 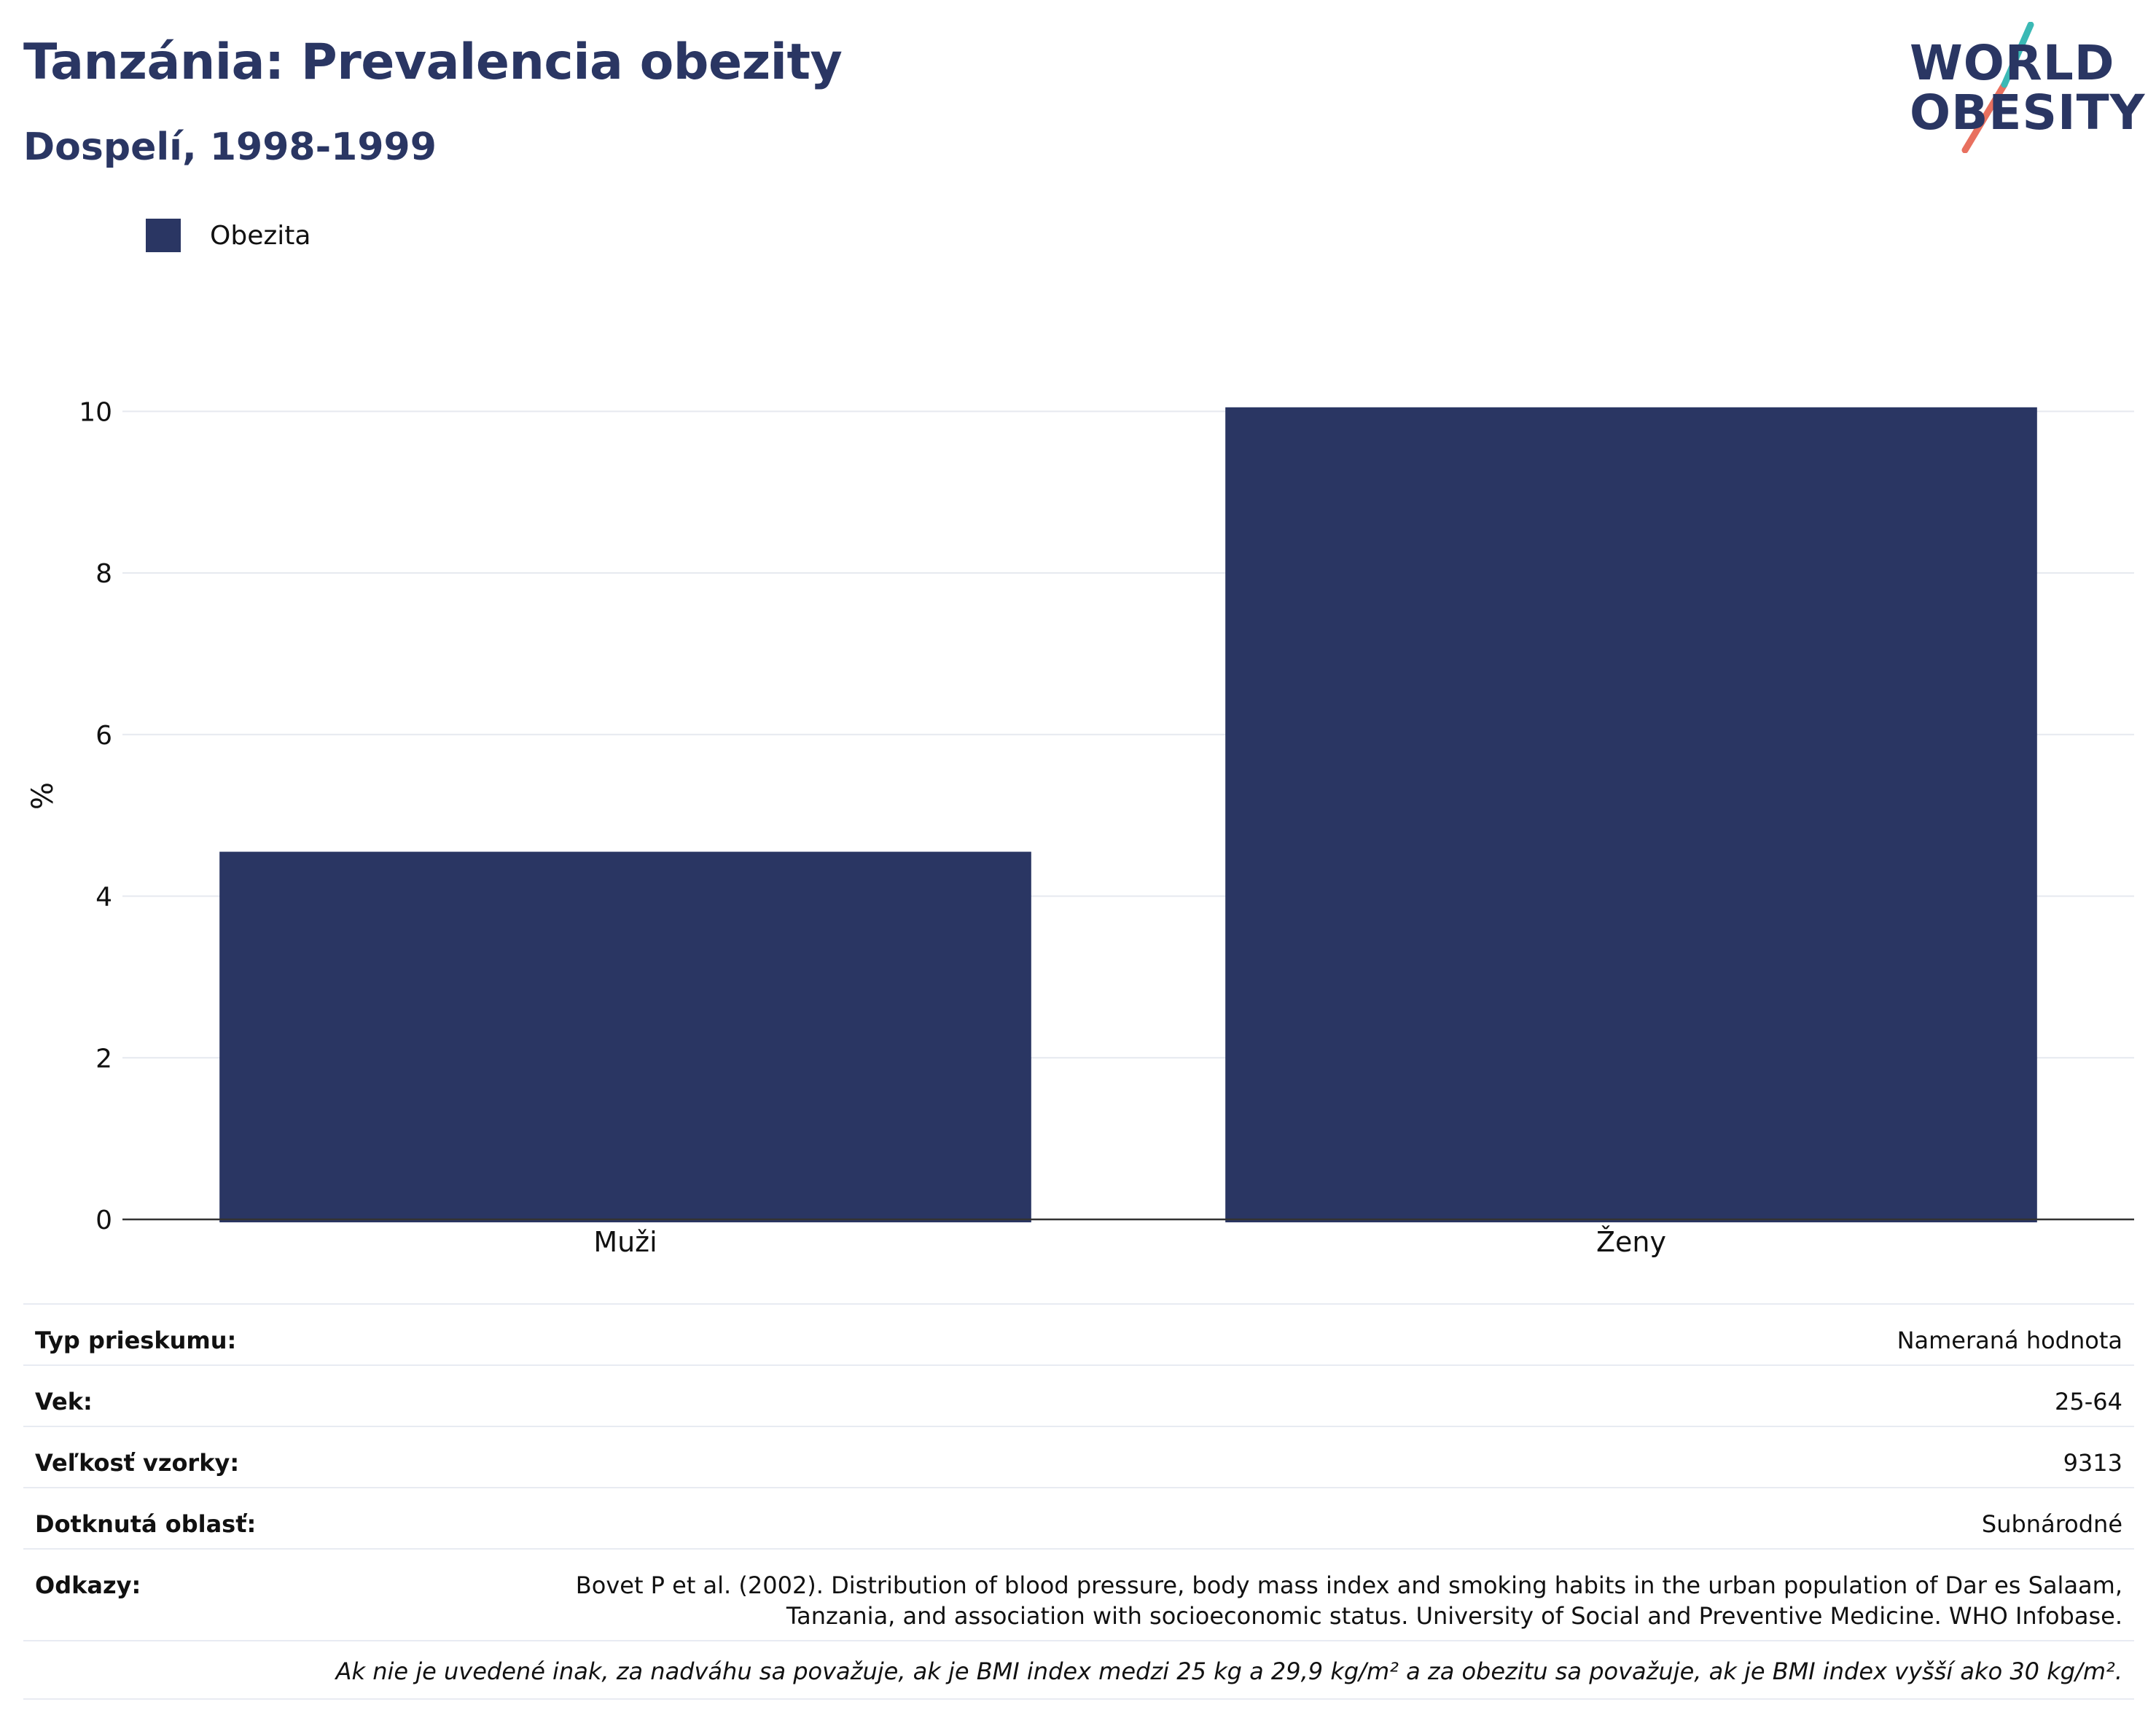 What do you see at coordinates (103, 574) in the screenshot?
I see `y-tick-label: 8` at bounding box center [103, 574].